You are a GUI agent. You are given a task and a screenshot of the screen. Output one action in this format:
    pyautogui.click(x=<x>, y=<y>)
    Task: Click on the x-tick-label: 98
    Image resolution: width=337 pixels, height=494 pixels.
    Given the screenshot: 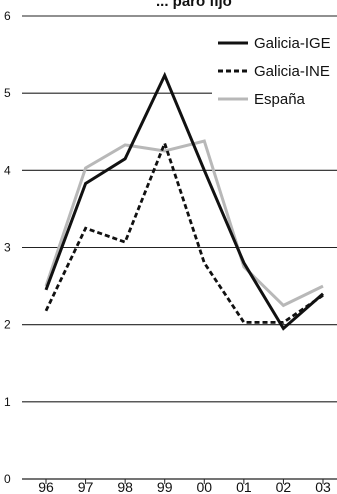 What is the action you would take?
    pyautogui.click(x=125, y=486)
    